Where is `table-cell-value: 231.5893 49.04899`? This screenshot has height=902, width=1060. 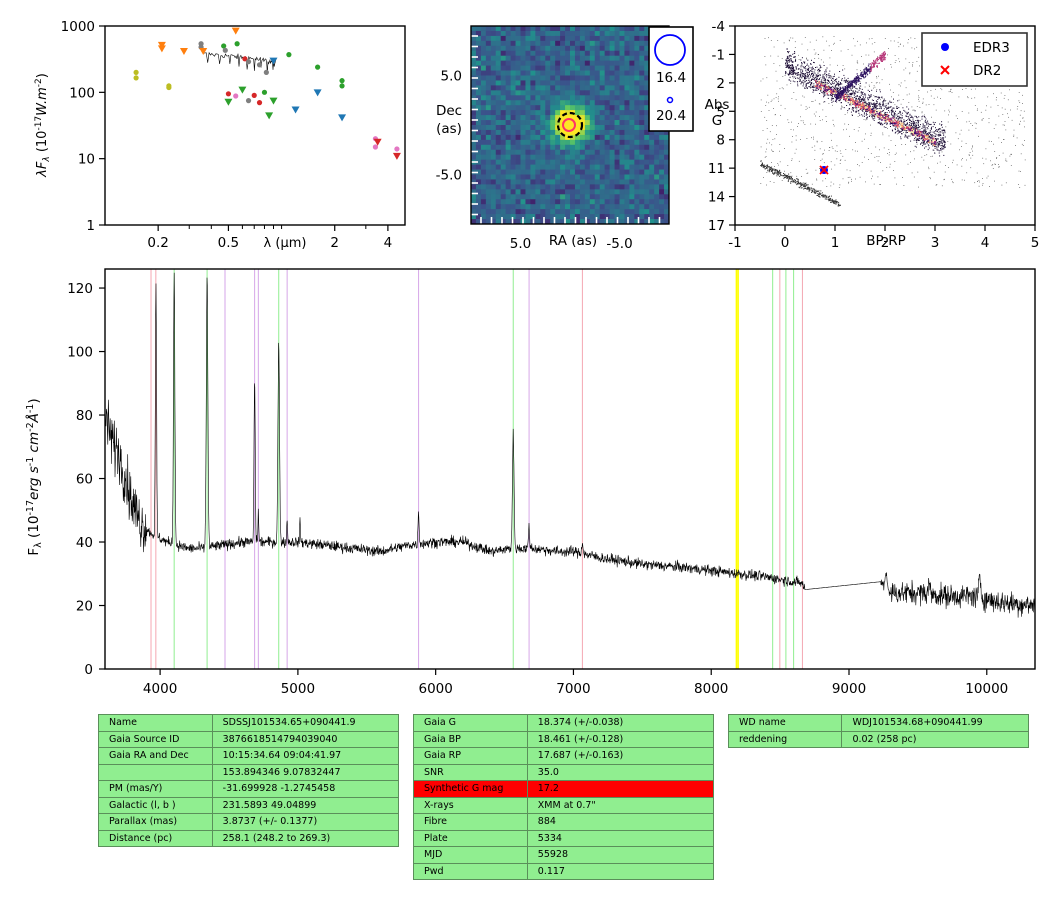 table-cell-value: 231.5893 49.04899 is located at coordinates (305, 805).